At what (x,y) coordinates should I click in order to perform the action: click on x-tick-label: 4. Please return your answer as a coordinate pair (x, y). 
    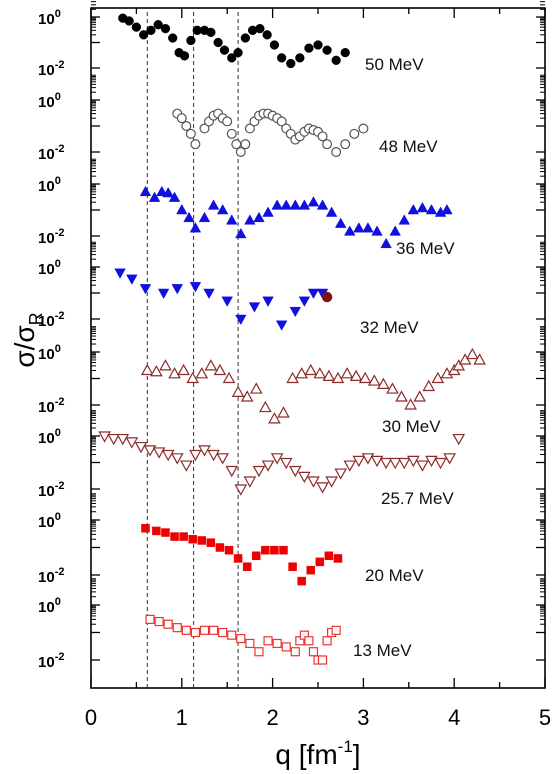
    Looking at the image, I should click on (454, 717).